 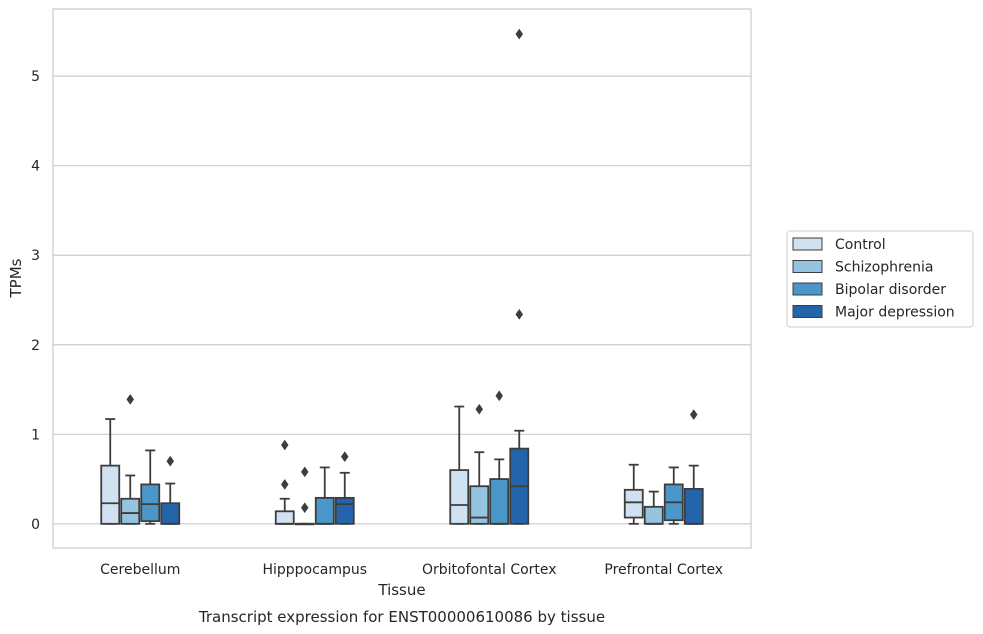 I want to click on legend-item: Schizophrenia, so click(x=862, y=268).